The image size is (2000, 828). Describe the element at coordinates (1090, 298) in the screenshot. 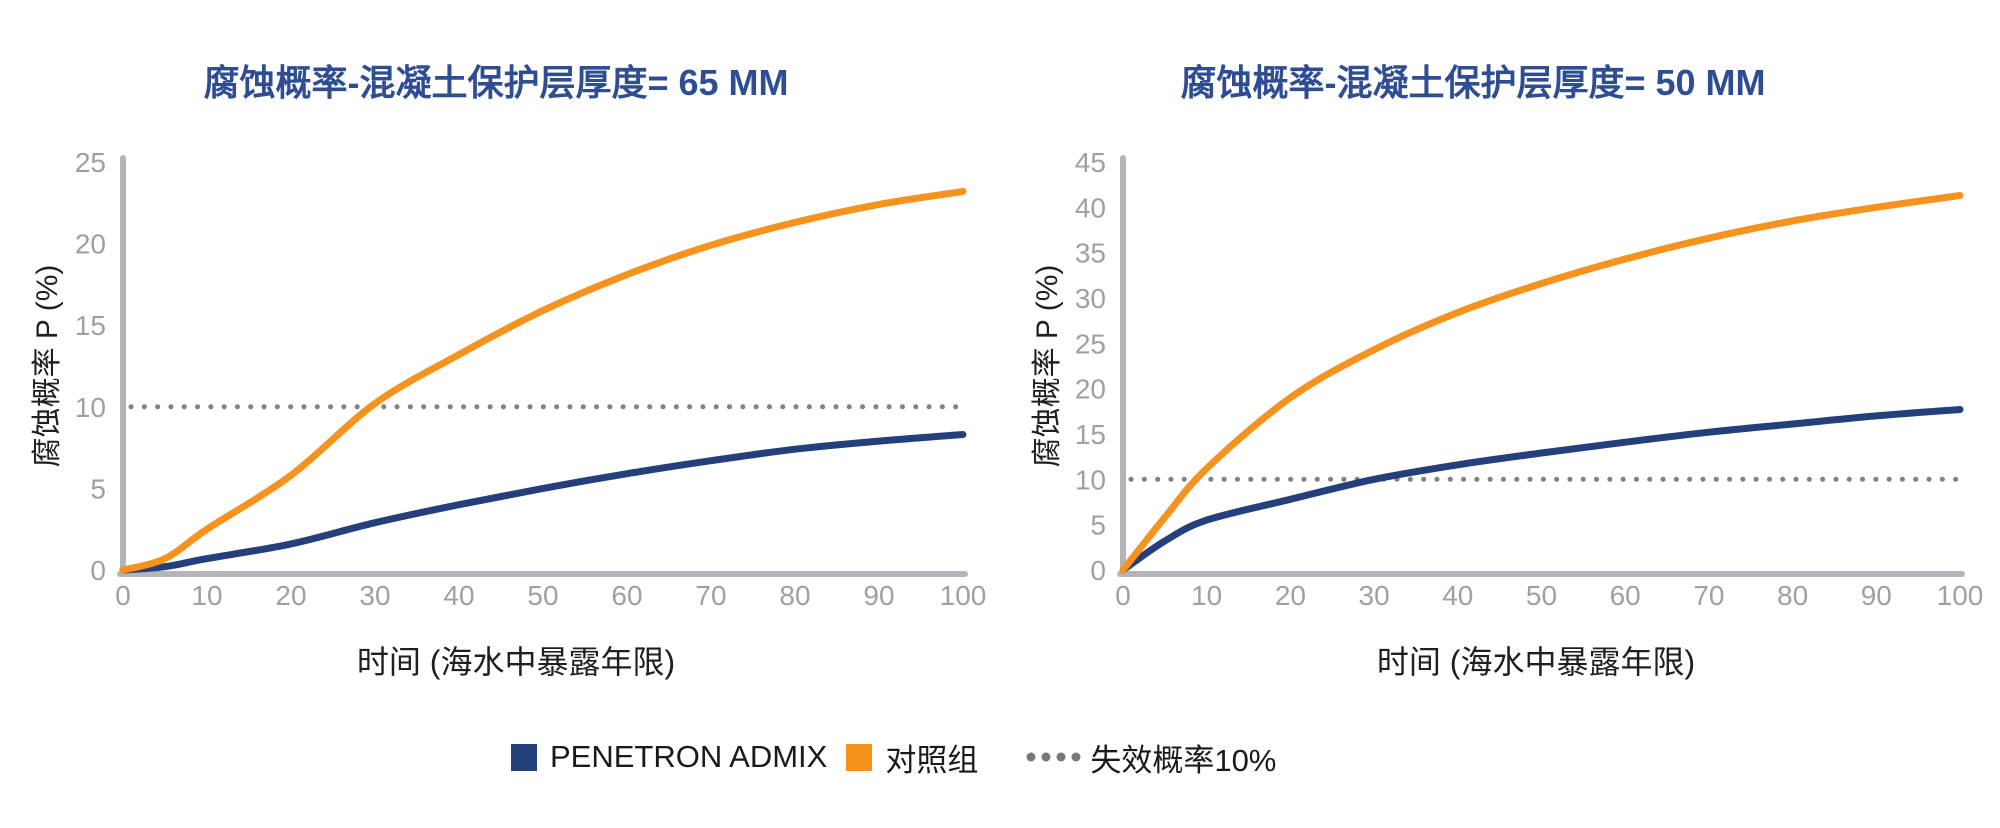

I see `y-tick-label: 30` at that location.